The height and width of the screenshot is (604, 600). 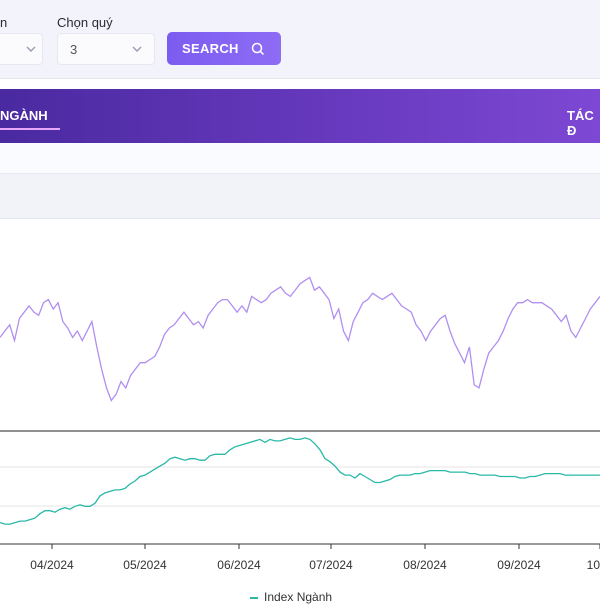 What do you see at coordinates (24, 115) in the screenshot?
I see `tab-nganh: NGÀNH` at bounding box center [24, 115].